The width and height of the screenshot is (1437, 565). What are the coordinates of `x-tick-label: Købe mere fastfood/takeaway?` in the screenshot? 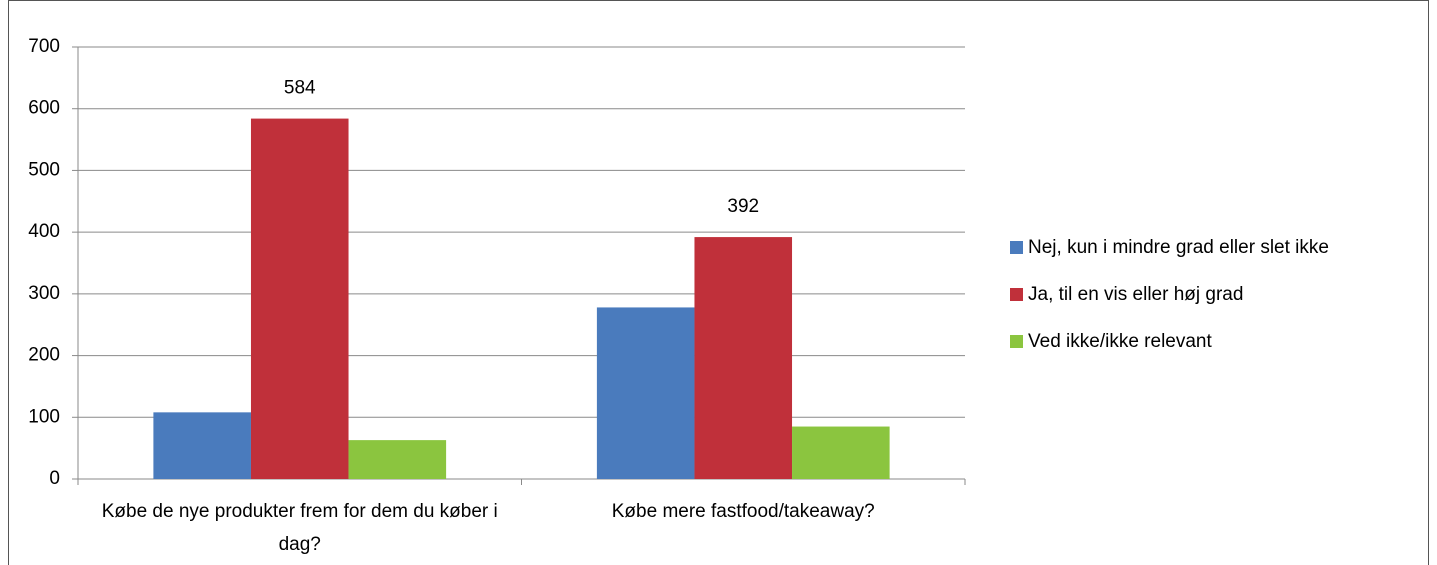 It's located at (743, 511).